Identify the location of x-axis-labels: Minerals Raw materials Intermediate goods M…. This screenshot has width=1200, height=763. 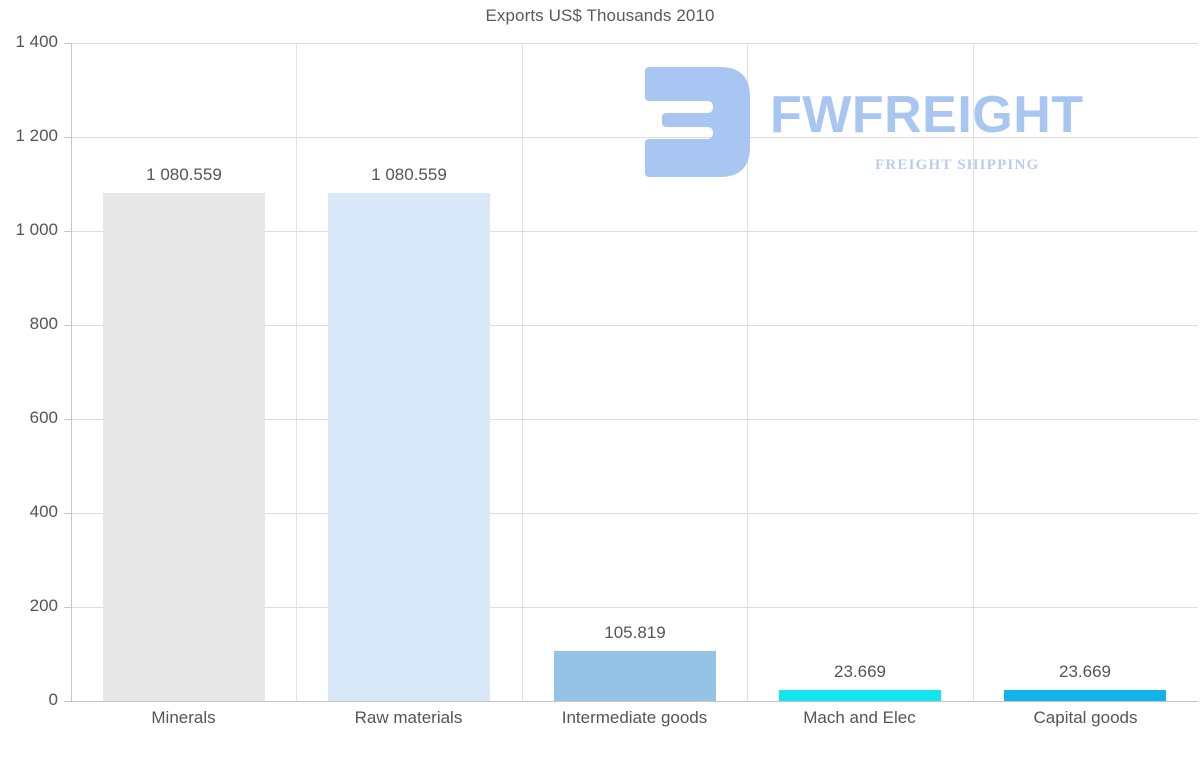
(634, 728).